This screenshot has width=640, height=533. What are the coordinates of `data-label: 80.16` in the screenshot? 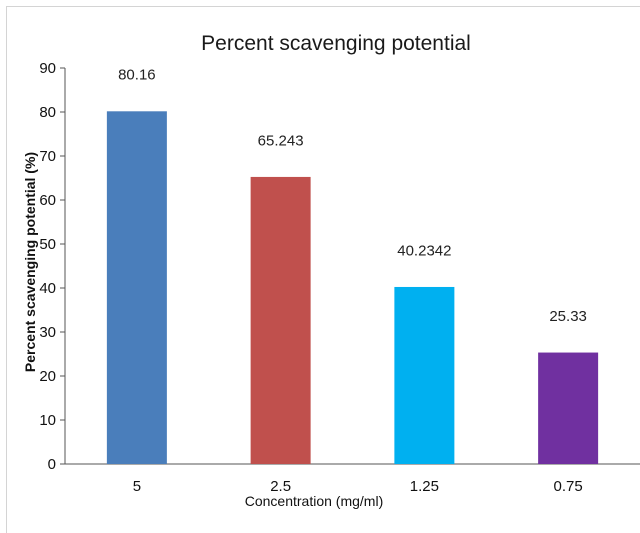 It's located at (137, 75).